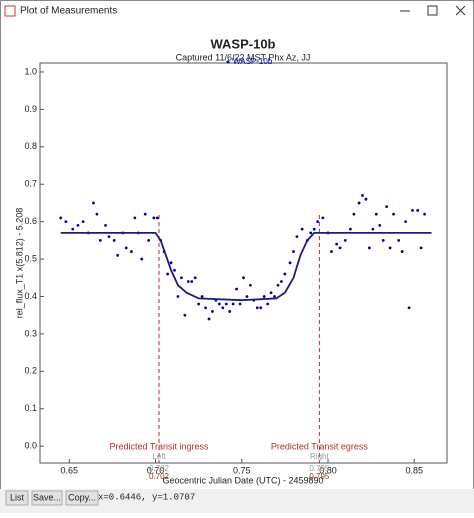 The width and height of the screenshot is (474, 518). I want to click on maximize-button, so click(432, 10).